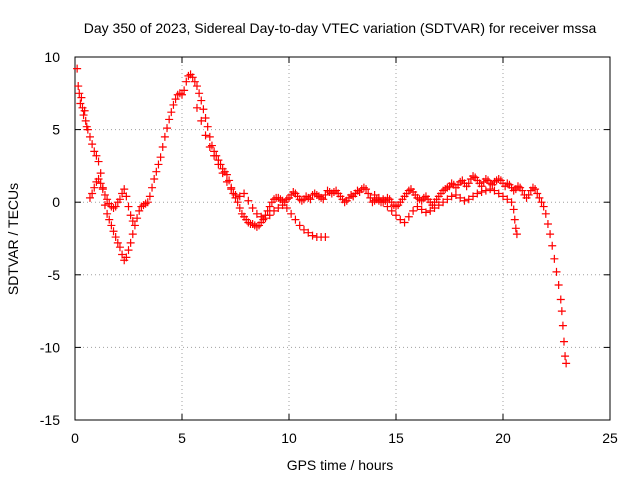  Describe the element at coordinates (56, 202) in the screenshot. I see `y-tick-label: 0` at that location.